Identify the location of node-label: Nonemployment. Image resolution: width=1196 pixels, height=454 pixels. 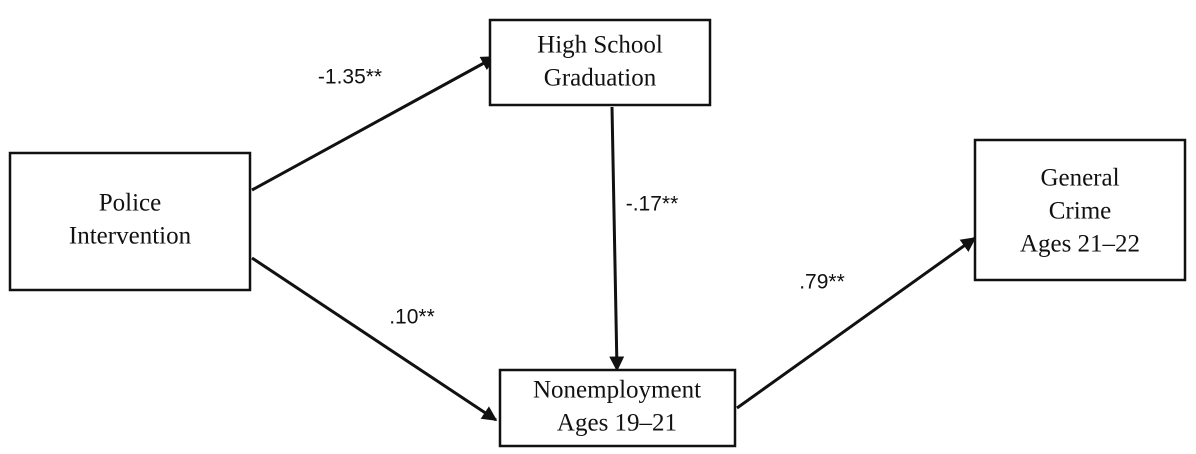
(617, 390).